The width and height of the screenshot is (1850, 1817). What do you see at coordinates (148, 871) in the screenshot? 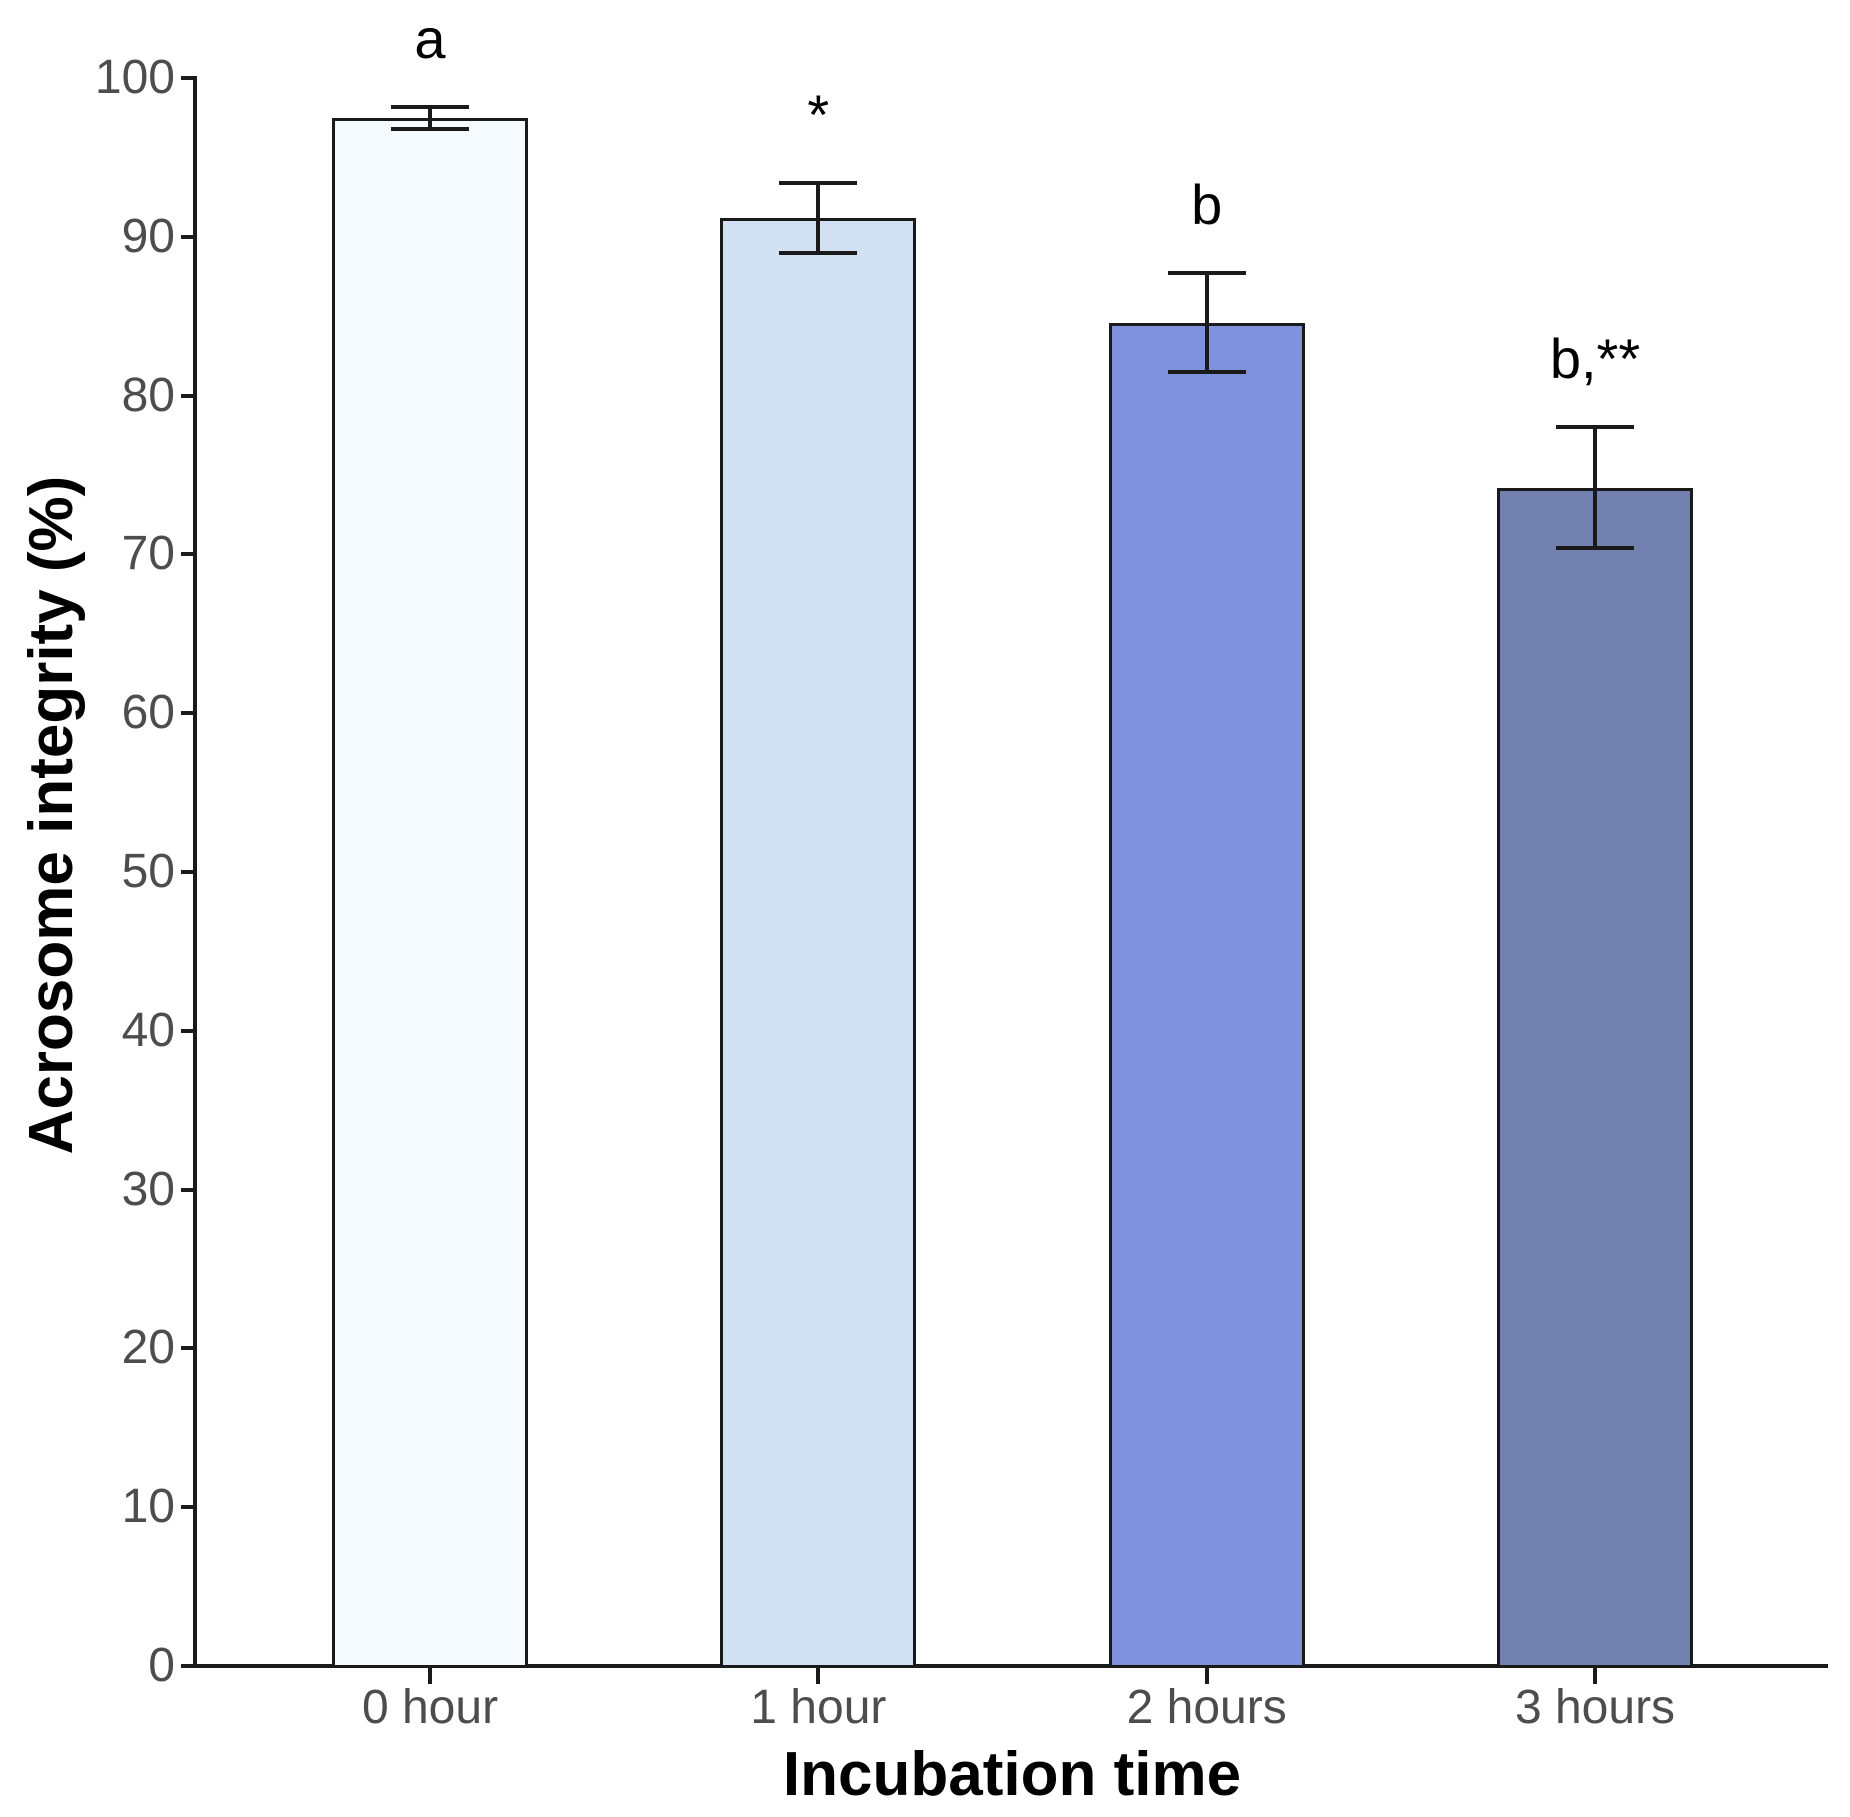
I see `y-tick-label: 50` at bounding box center [148, 871].